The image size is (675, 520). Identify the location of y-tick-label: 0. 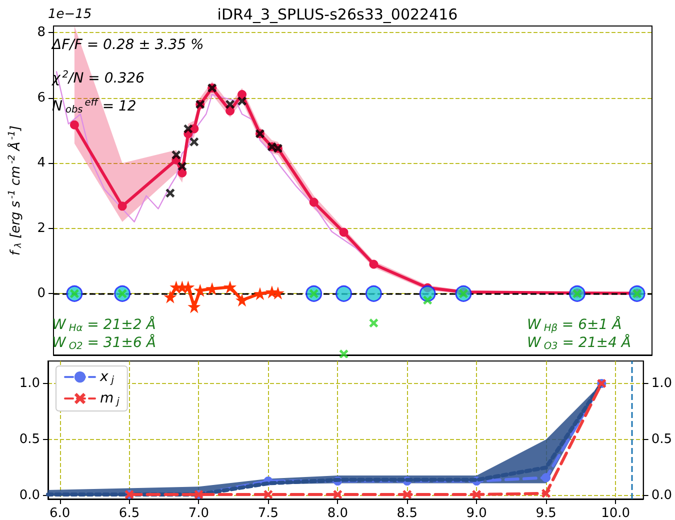
(41, 294).